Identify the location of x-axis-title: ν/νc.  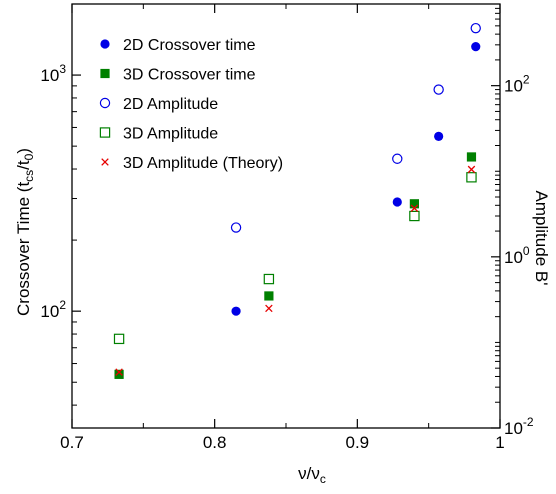
(312, 475).